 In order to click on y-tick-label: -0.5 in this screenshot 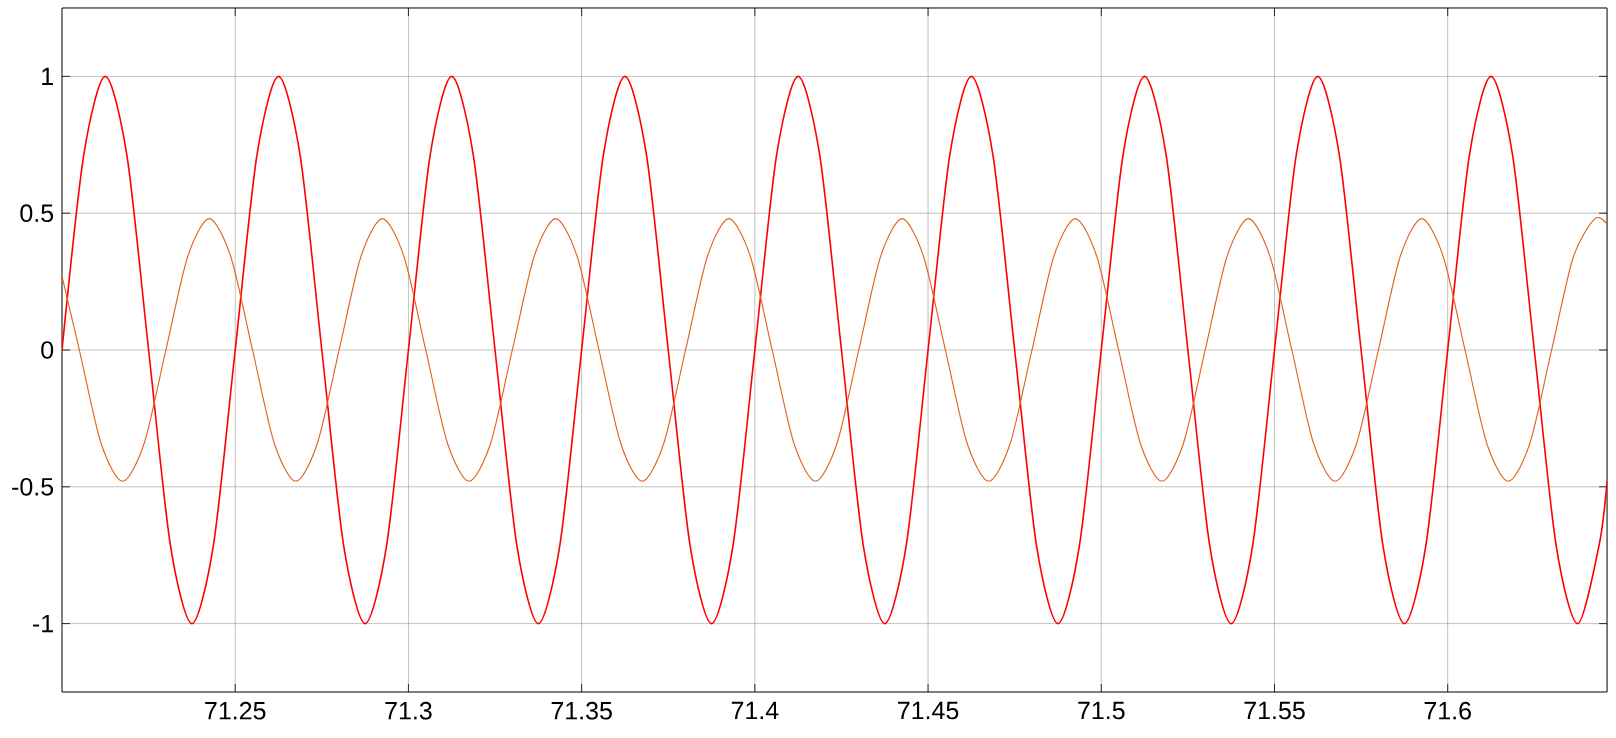, I will do `click(33, 486)`.